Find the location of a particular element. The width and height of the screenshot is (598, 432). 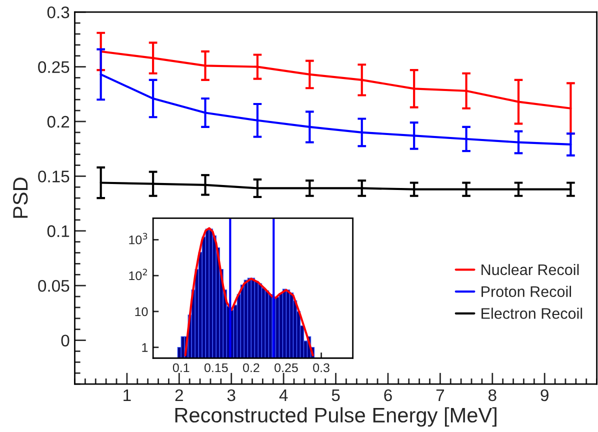

y-tick-label: 0.3 is located at coordinates (58, 12).